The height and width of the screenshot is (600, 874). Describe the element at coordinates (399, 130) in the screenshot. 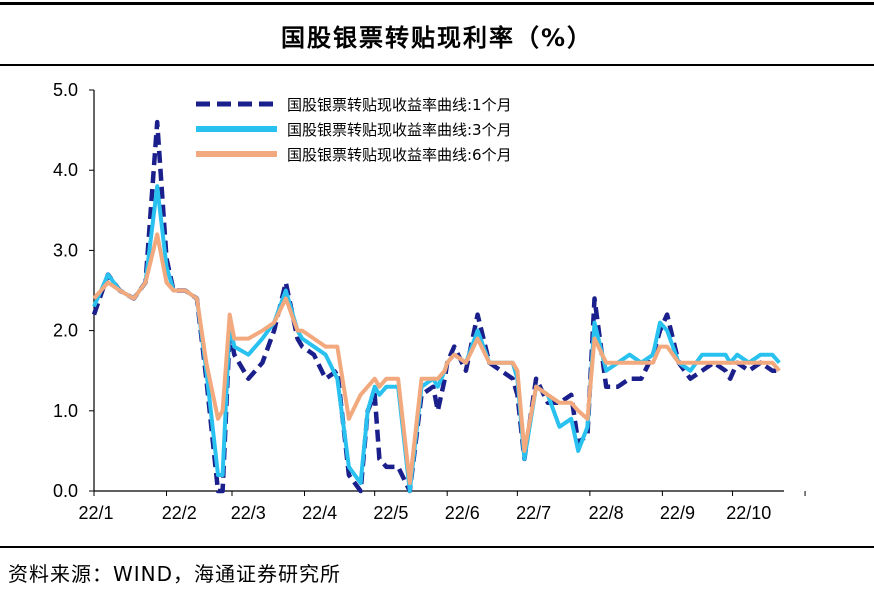

I see `legend-label: 国股银票转贴现收益率曲线:3个月` at that location.